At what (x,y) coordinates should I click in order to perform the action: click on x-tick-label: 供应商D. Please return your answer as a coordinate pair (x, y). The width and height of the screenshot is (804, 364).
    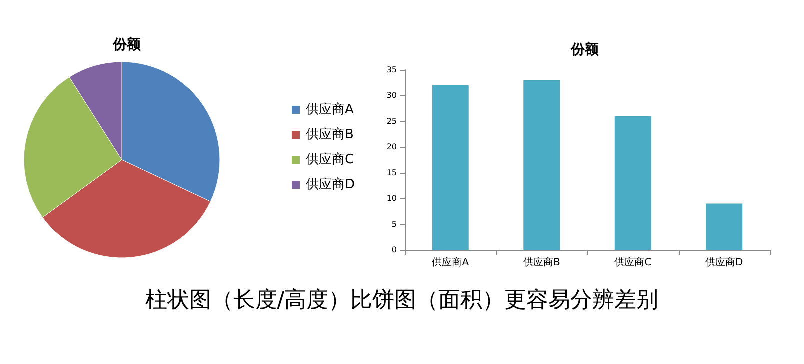
    Looking at the image, I should click on (725, 262).